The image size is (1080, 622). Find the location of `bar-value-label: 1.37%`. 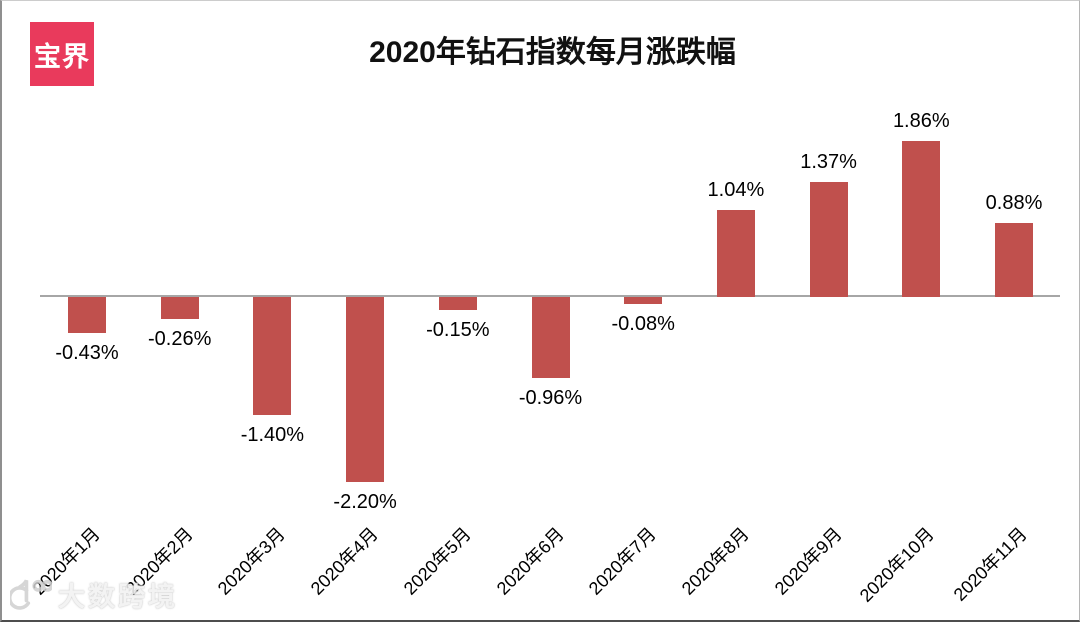

bar-value-label: 1.37% is located at coordinates (828, 162).